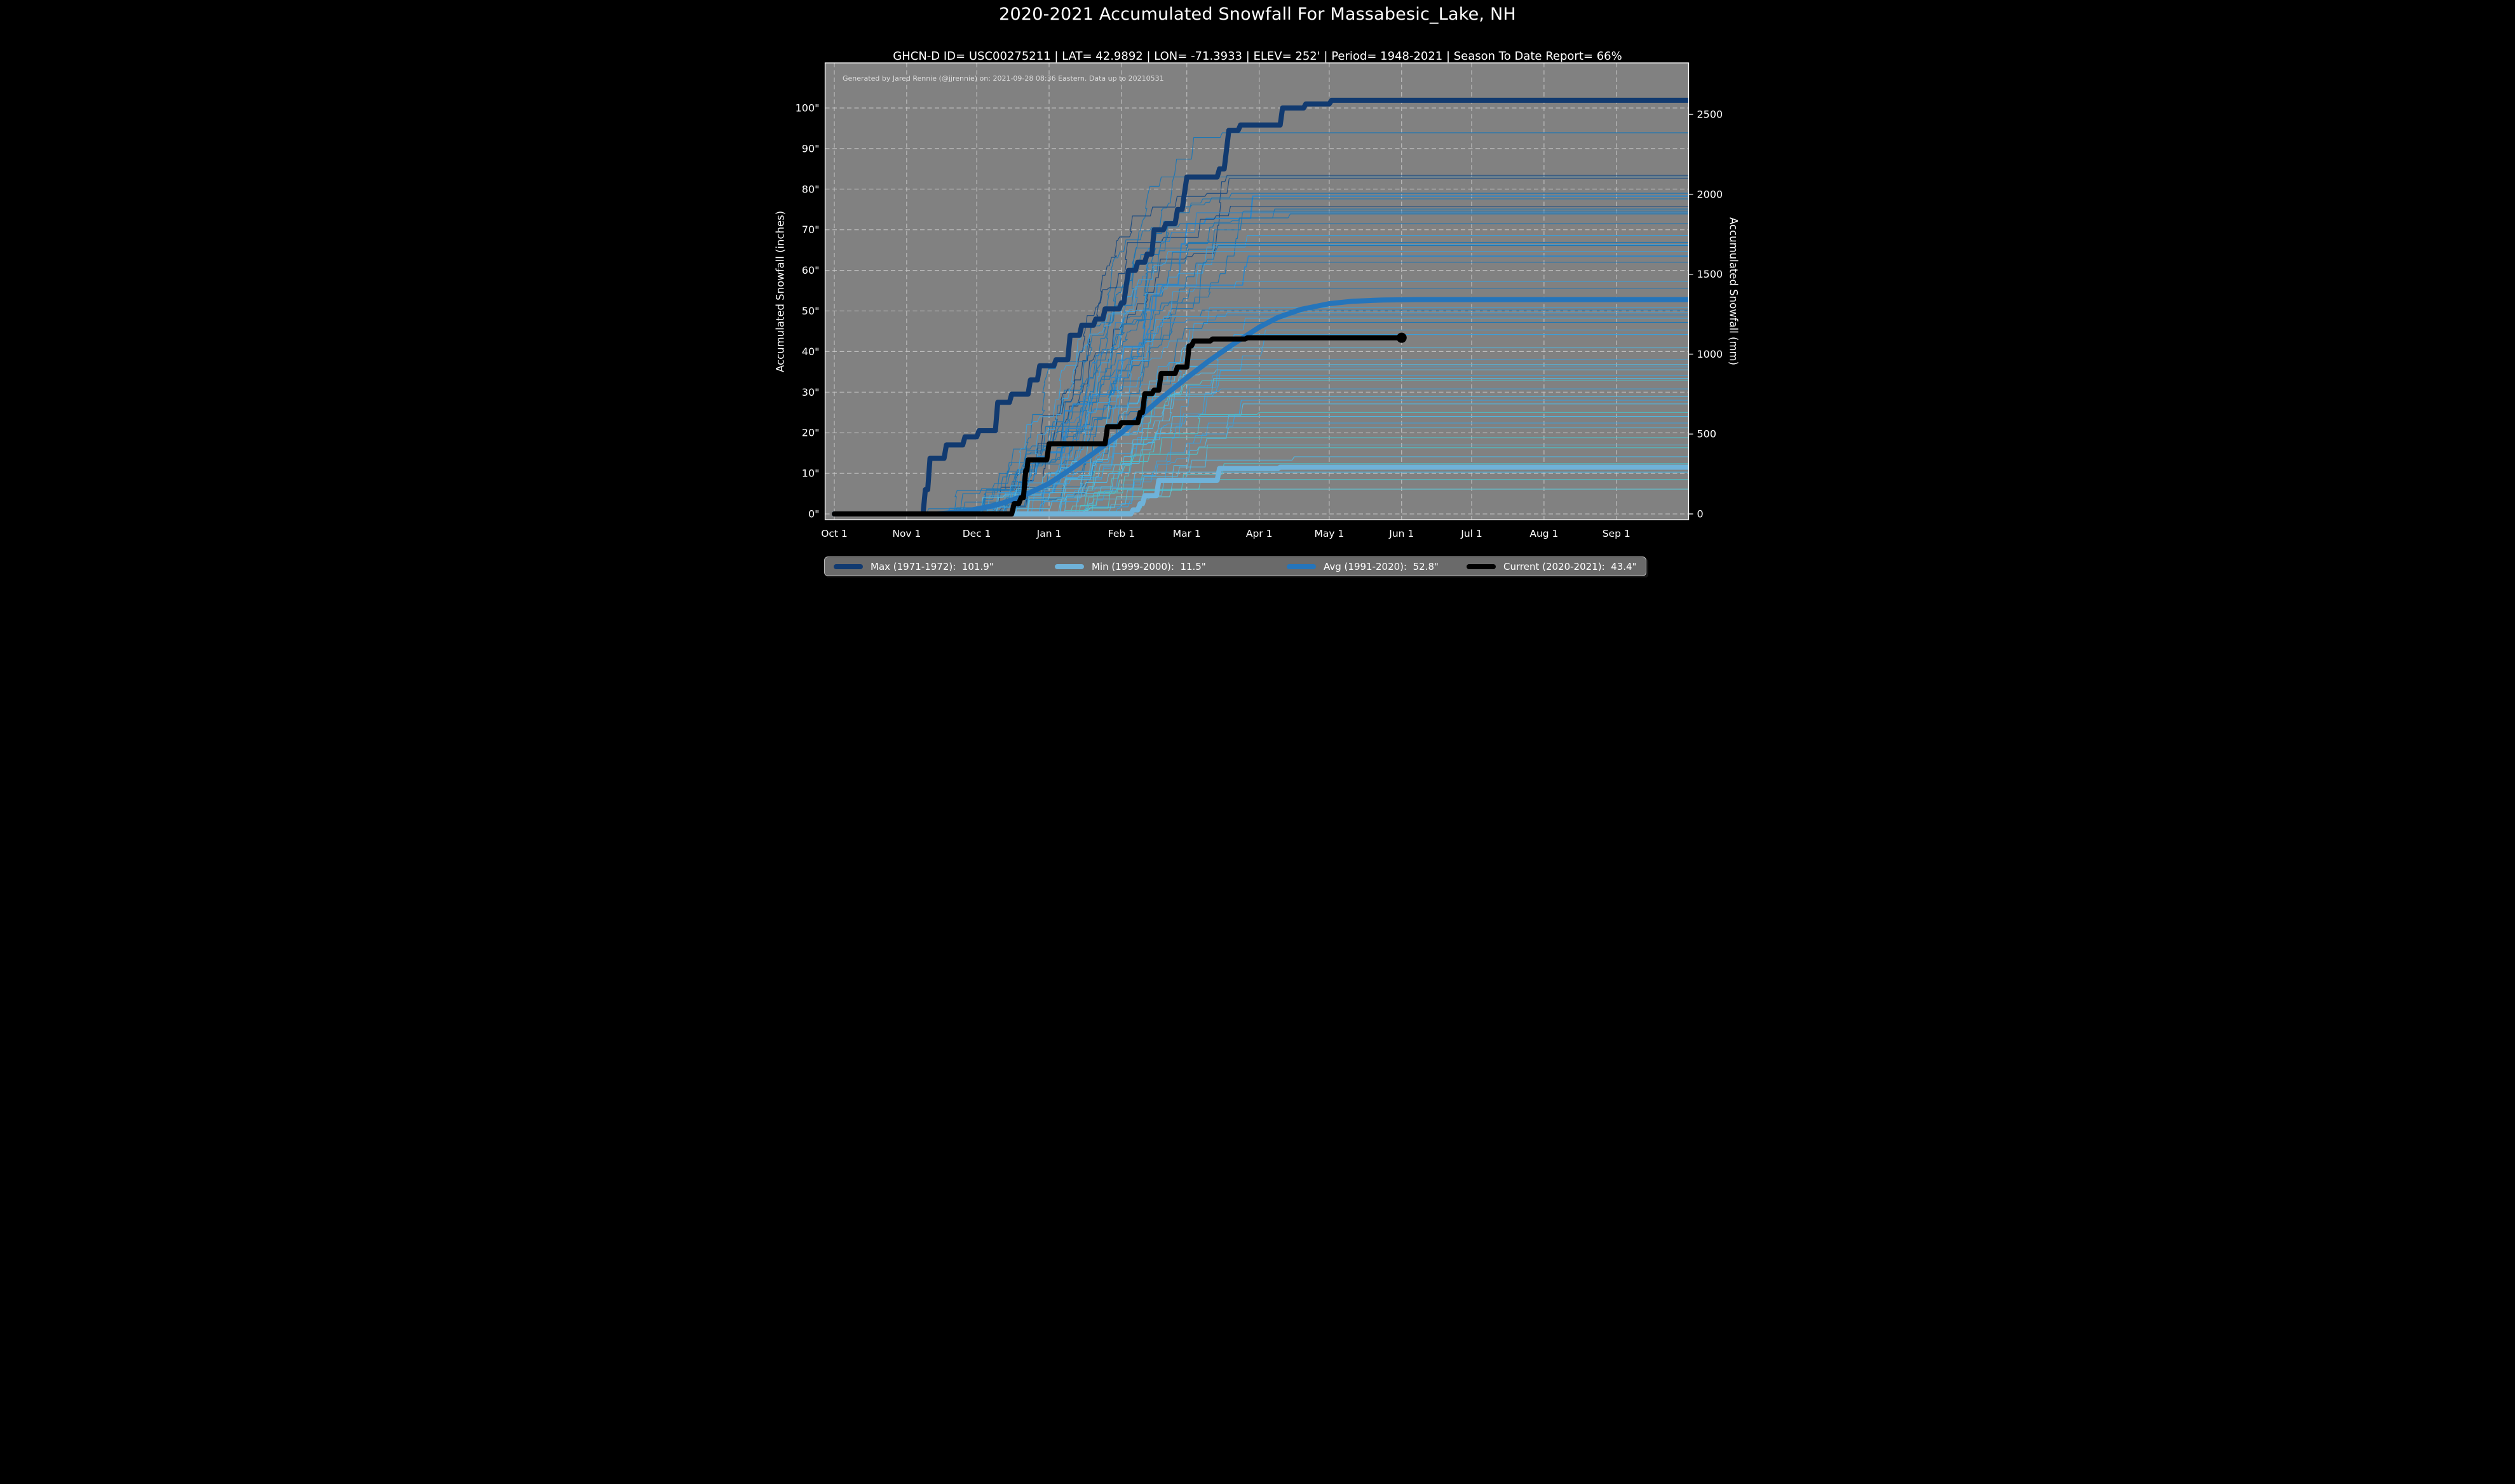 The image size is (2515, 1484). What do you see at coordinates (1707, 434) in the screenshot?
I see `y-right-tick-label: 500` at bounding box center [1707, 434].